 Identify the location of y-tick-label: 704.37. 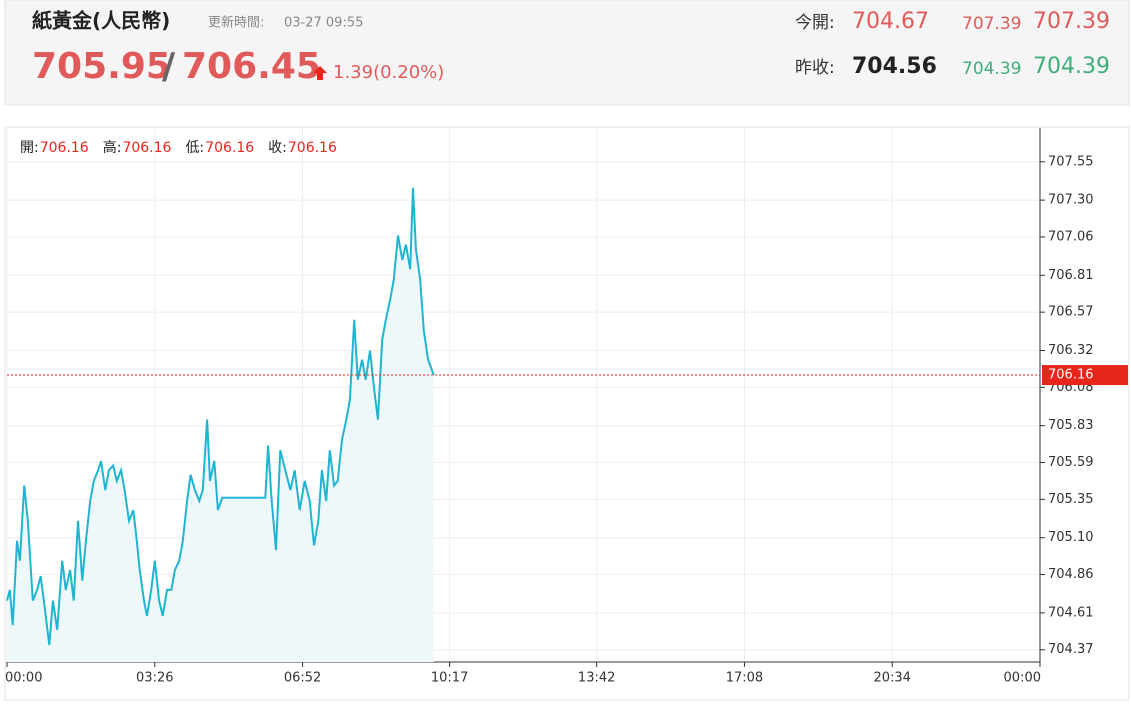
(1071, 649).